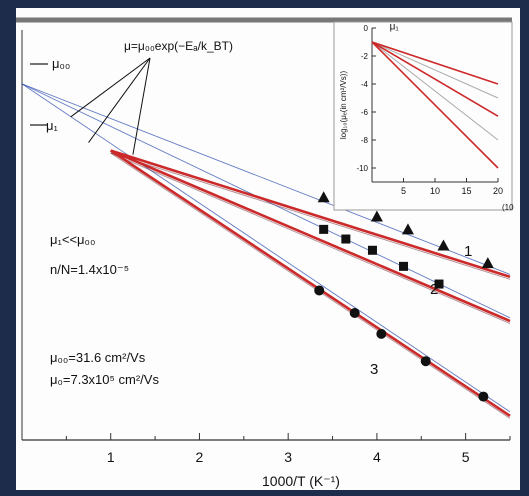 The width and height of the screenshot is (529, 496). What do you see at coordinates (498, 191) in the screenshot?
I see `inset-x-tick-label: 20` at bounding box center [498, 191].